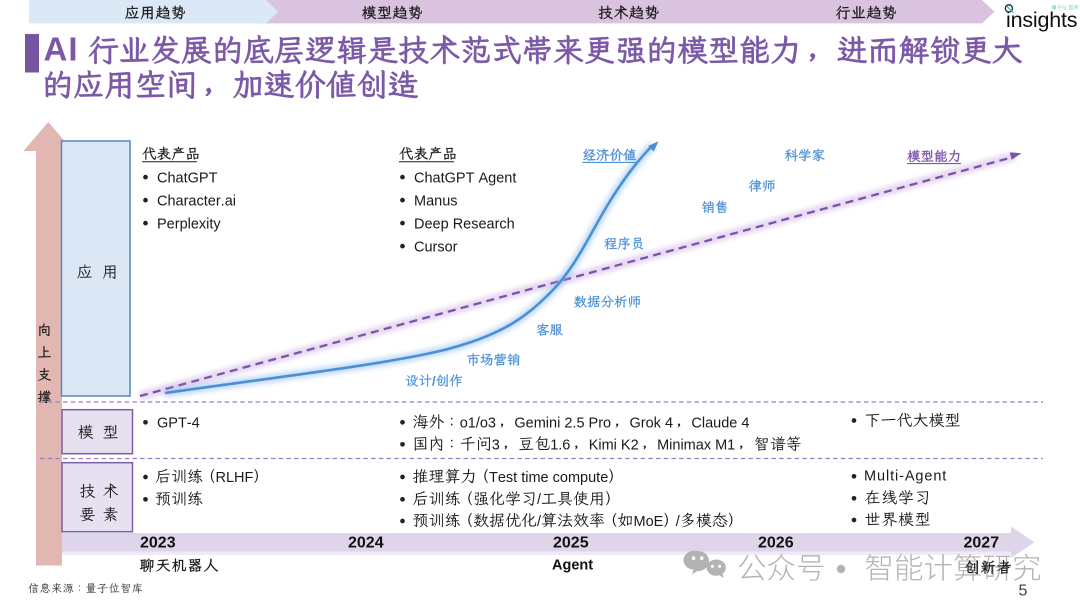  What do you see at coordinates (178, 424) in the screenshot?
I see `svg-text: GPT-4` at bounding box center [178, 424].